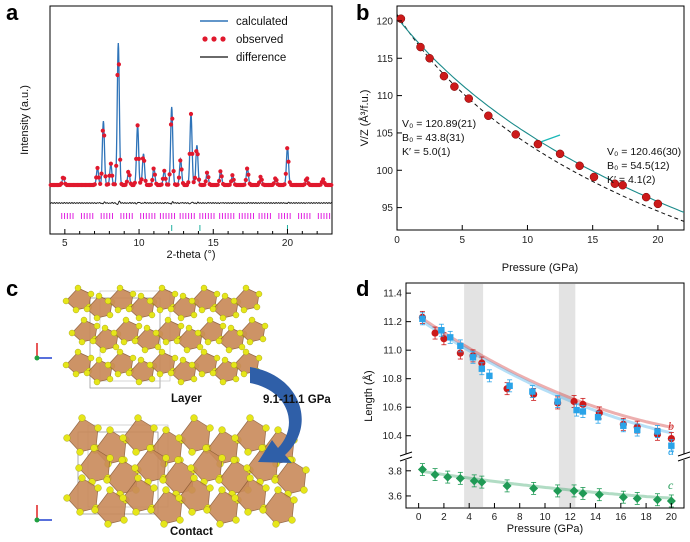 This screenshot has height=542, width=690. I want to click on axis-triad-top, so click(43, 352).